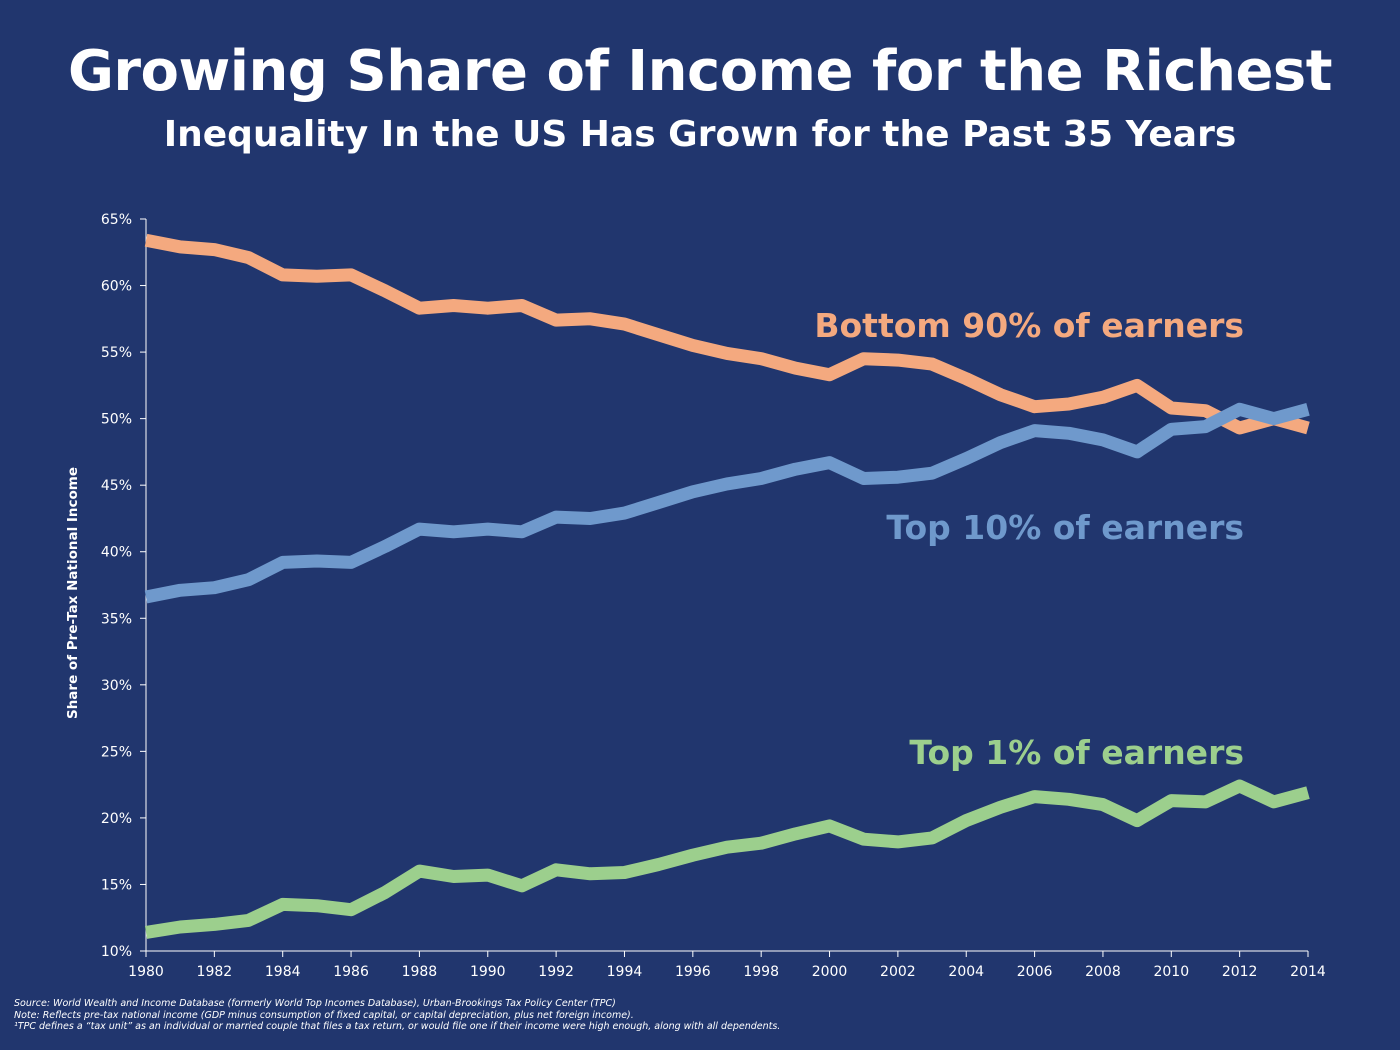 This screenshot has width=1400, height=1050. I want to click on y-tick-label: 10%, so click(116, 952).